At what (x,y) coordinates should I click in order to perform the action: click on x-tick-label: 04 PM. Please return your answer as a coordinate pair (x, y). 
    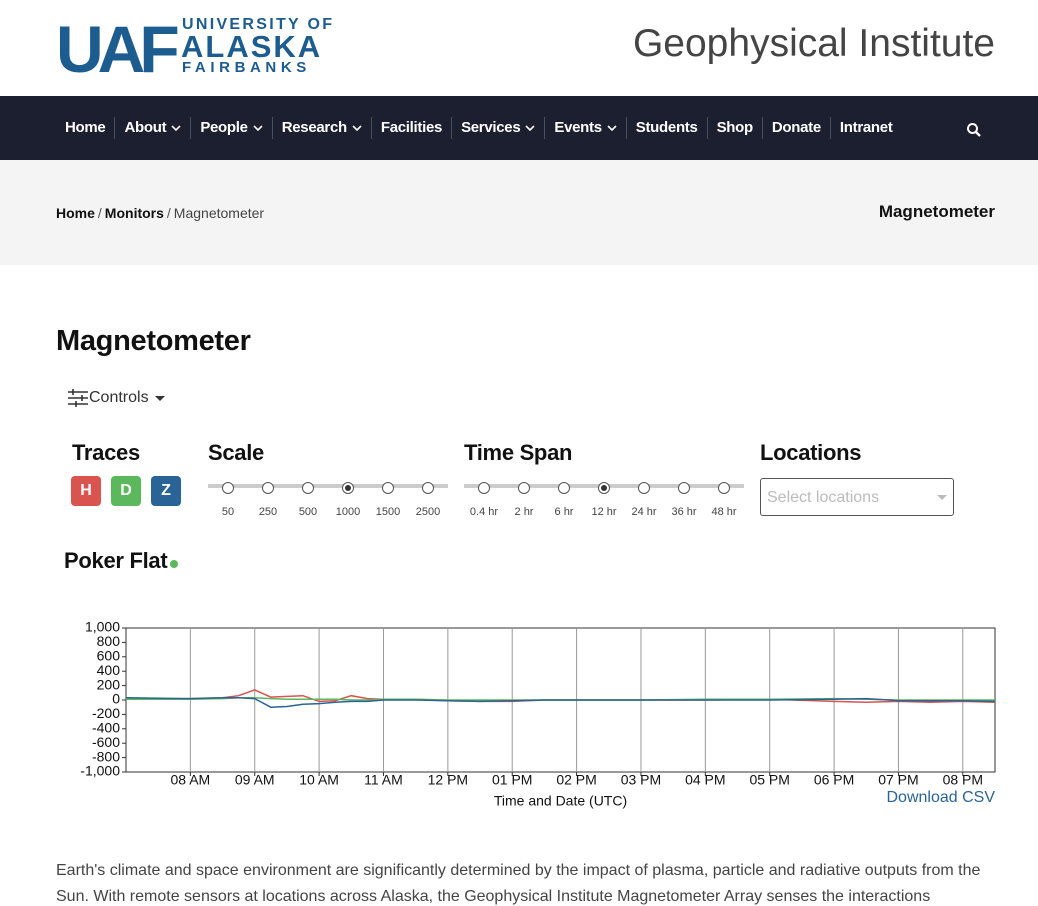
    Looking at the image, I should click on (705, 780).